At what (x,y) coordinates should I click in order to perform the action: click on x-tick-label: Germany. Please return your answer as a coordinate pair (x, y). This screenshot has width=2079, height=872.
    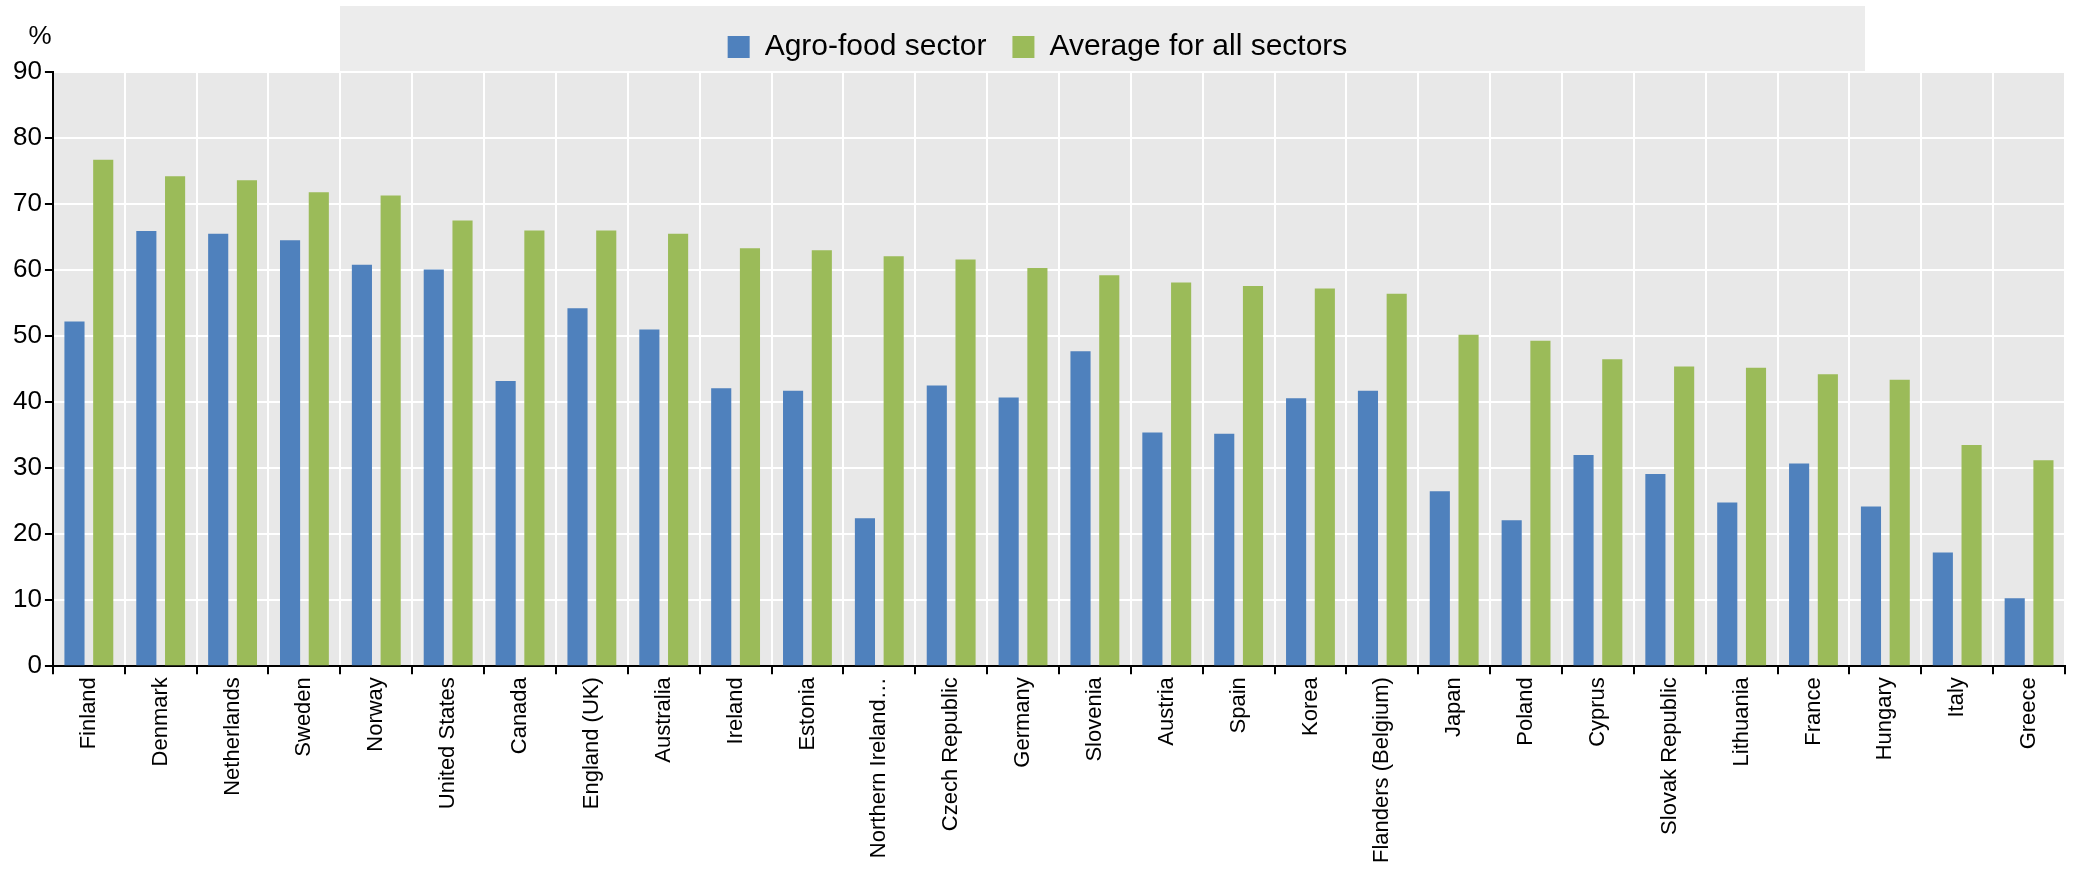
    Looking at the image, I should click on (1022, 722).